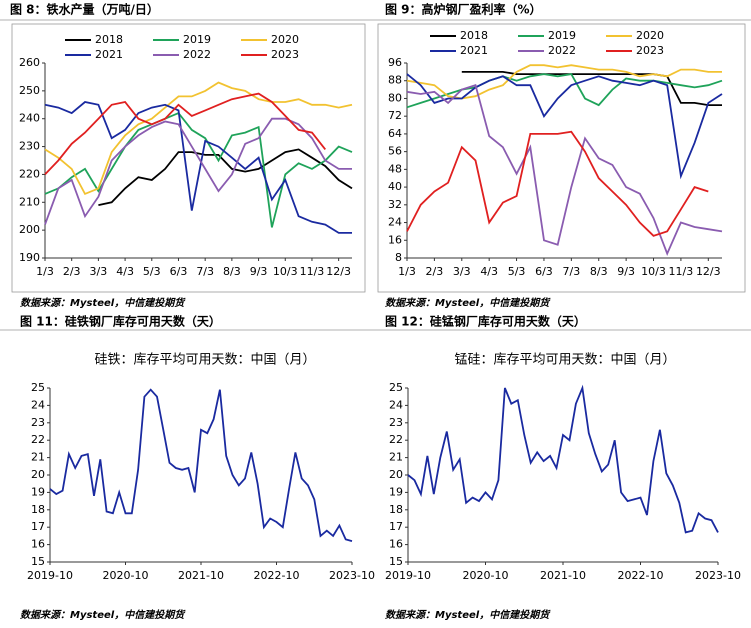 The image size is (751, 628). I want to click on figure-caption: 图 12：硅锰钢厂库存可用天数（天）, so click(485, 321).